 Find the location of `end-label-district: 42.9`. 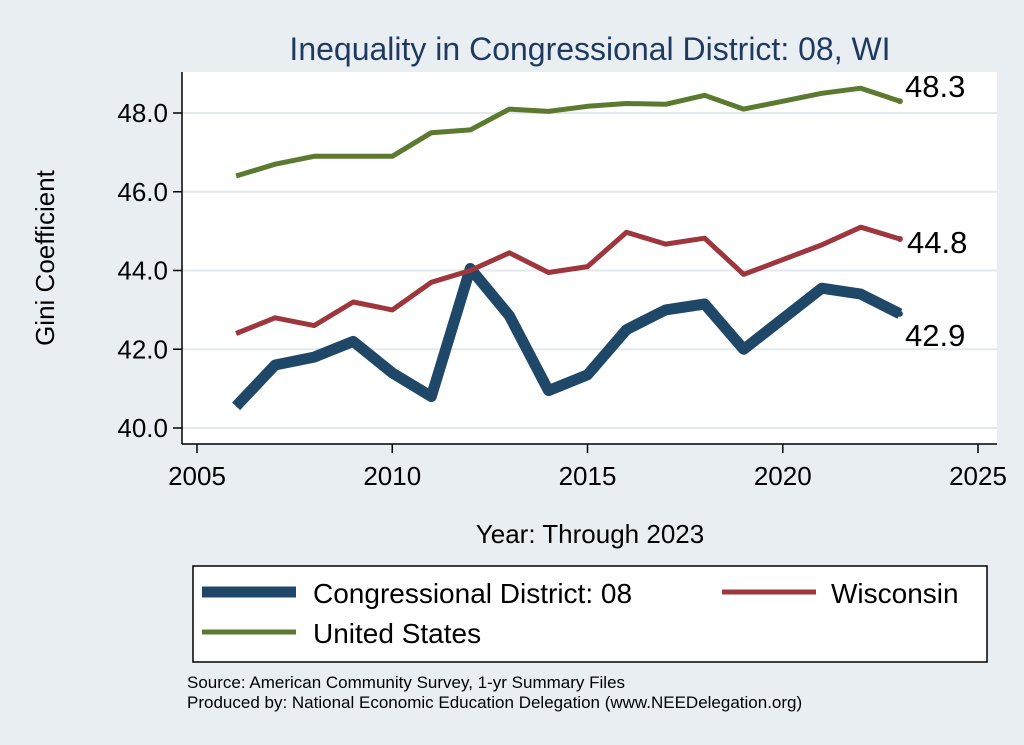

end-label-district: 42.9 is located at coordinates (935, 335).